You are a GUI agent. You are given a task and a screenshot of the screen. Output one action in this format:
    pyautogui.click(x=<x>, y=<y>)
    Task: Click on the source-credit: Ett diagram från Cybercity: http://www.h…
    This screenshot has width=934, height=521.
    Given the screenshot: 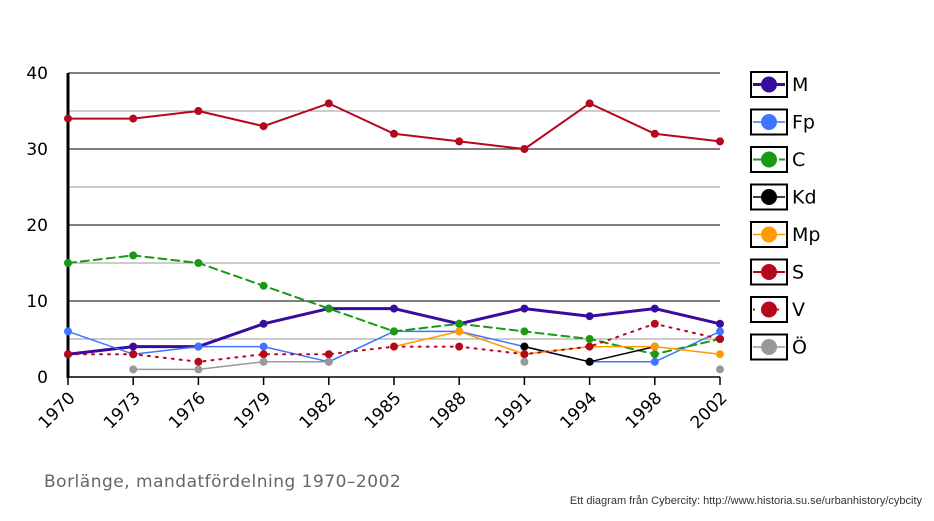 What is the action you would take?
    pyautogui.click(x=745, y=501)
    